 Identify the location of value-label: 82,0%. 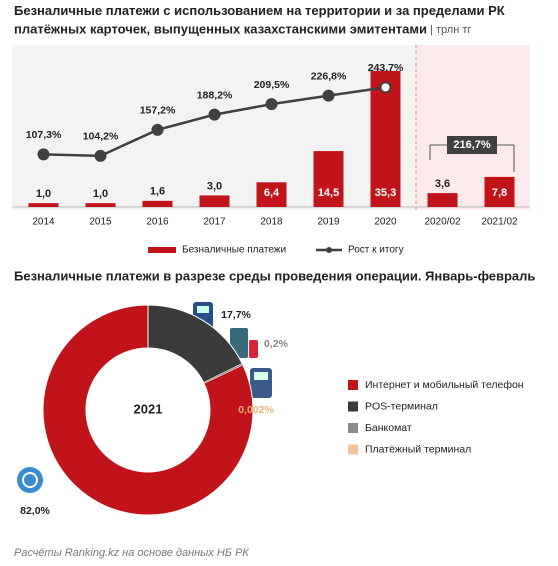
(35, 511).